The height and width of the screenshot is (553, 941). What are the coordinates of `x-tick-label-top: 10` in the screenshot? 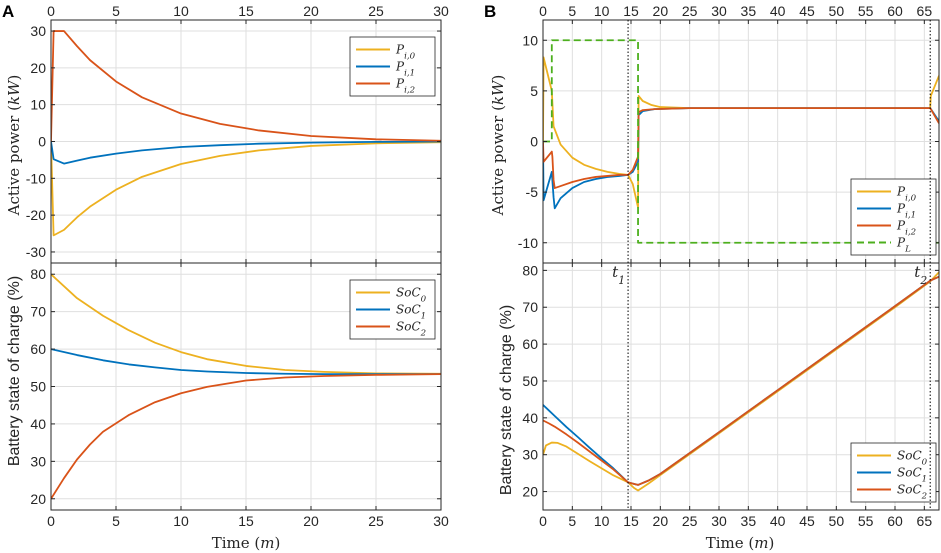 It's located at (602, 11).